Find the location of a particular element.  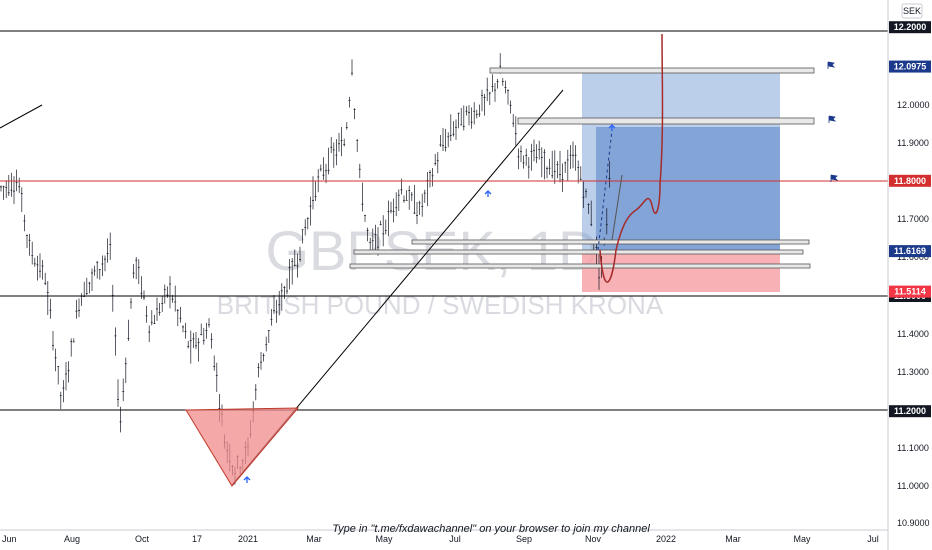

price-tag-label: 11.2000 is located at coordinates (910, 411).